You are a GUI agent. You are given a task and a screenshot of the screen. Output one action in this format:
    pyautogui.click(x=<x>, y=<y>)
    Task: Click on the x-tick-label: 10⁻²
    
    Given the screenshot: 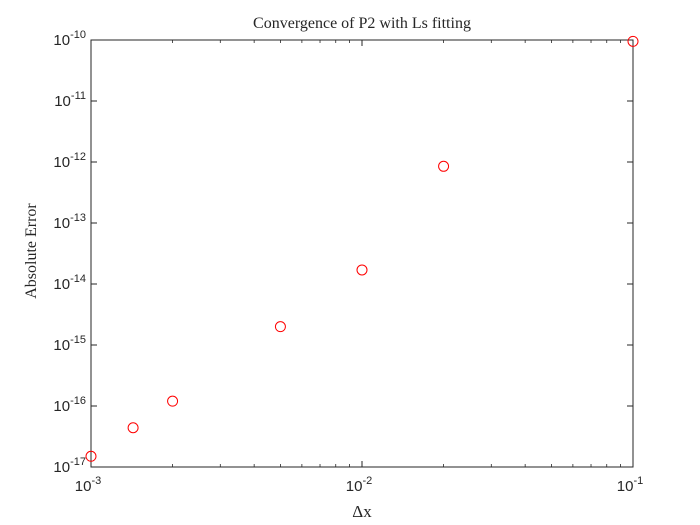 What is the action you would take?
    pyautogui.click(x=359, y=485)
    